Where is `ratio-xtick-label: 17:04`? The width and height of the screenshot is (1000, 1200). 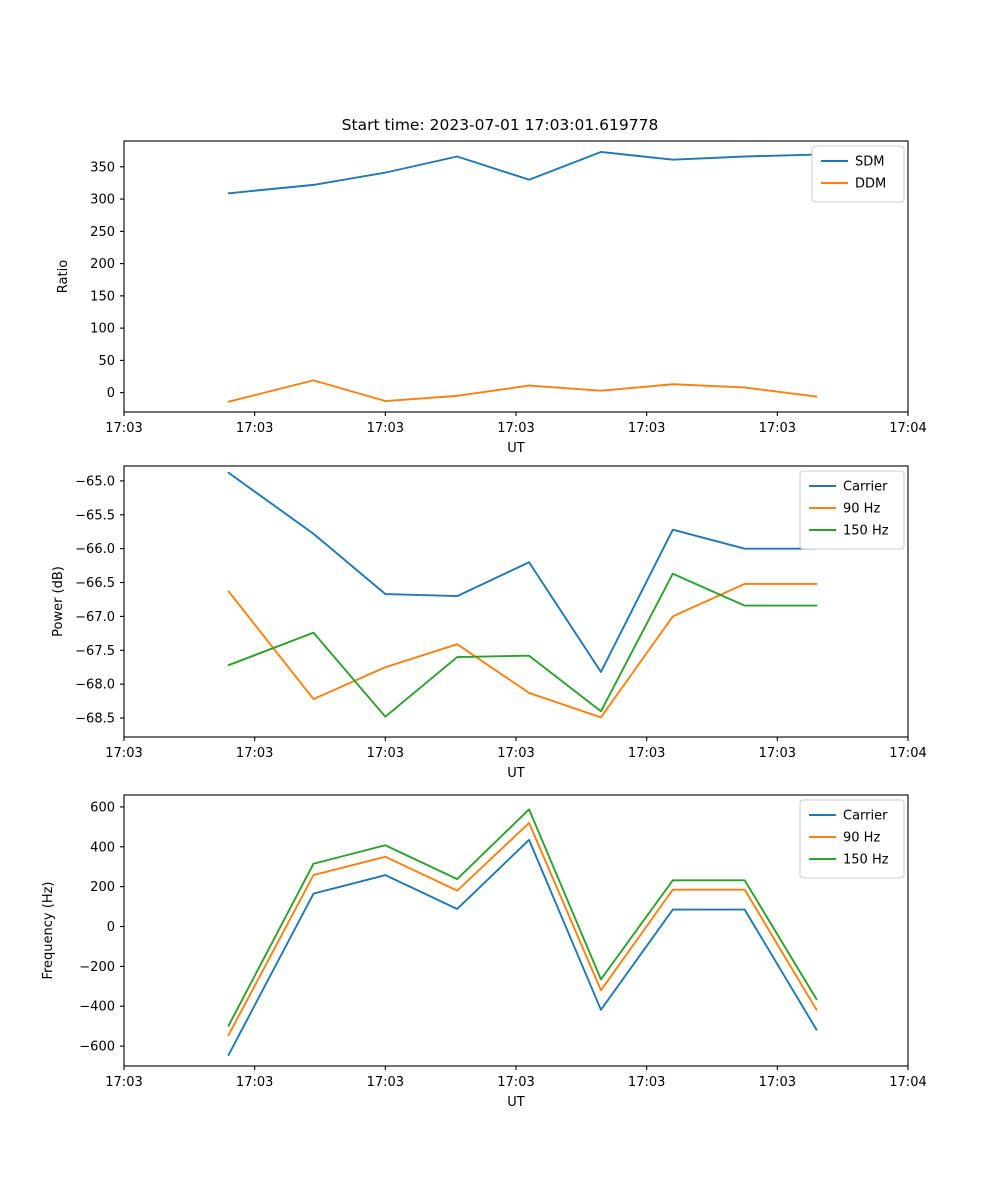
ratio-xtick-label: 17:04 is located at coordinates (907, 428).